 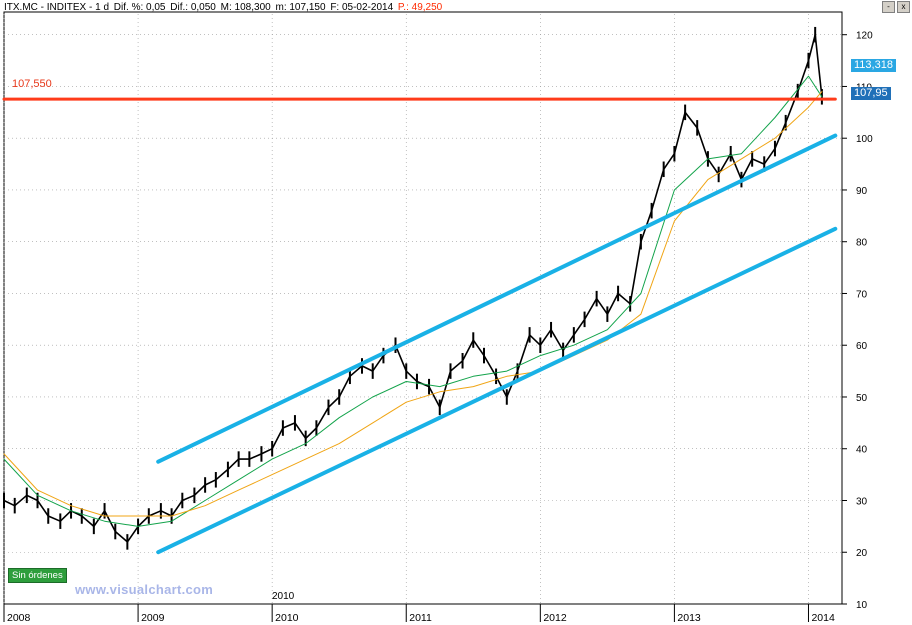 What do you see at coordinates (862, 191) in the screenshot?
I see `y-tick-label: 90` at bounding box center [862, 191].